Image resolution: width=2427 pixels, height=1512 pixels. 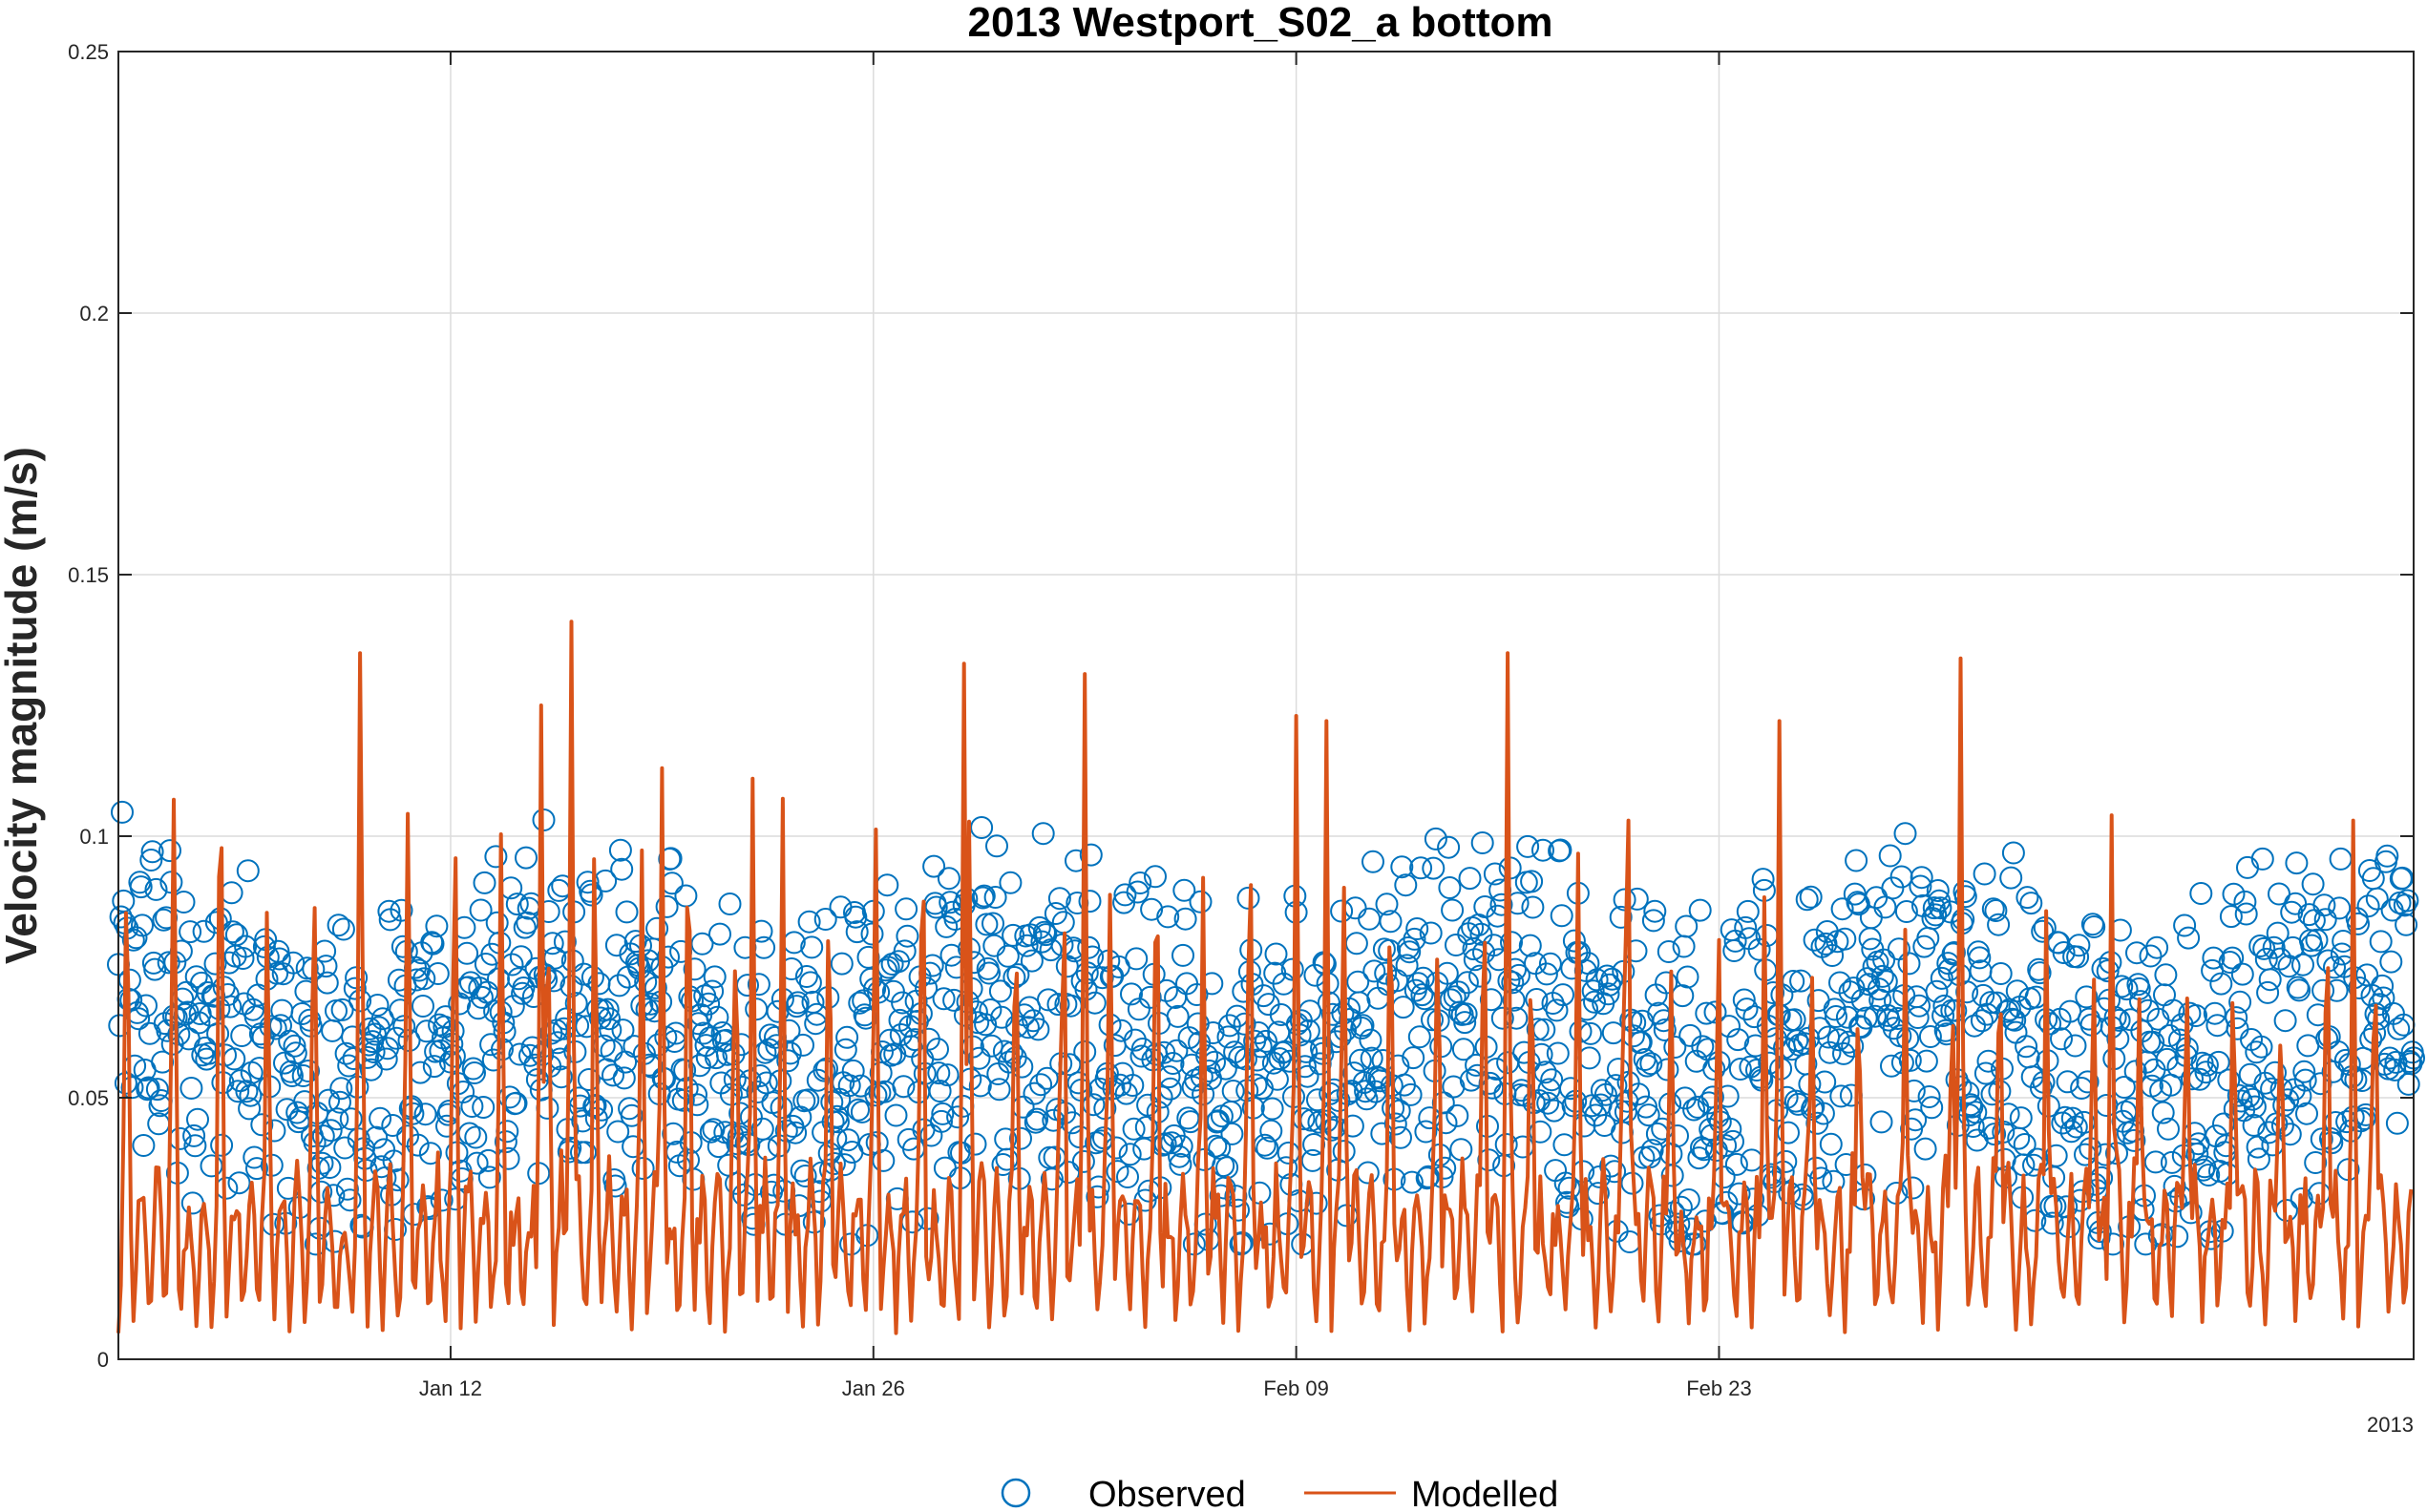 I want to click on x-tick-label: Feb 09, so click(x=1296, y=1388).